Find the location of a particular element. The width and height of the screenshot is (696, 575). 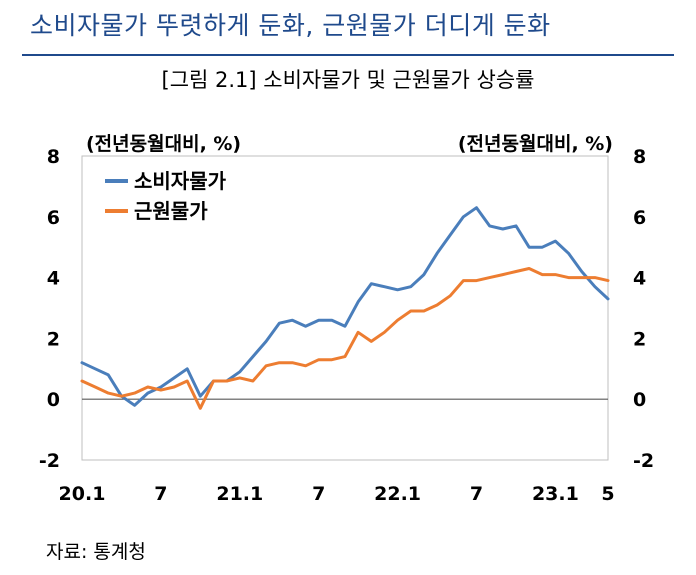

legend-label: 근원물가 is located at coordinates (171, 211).